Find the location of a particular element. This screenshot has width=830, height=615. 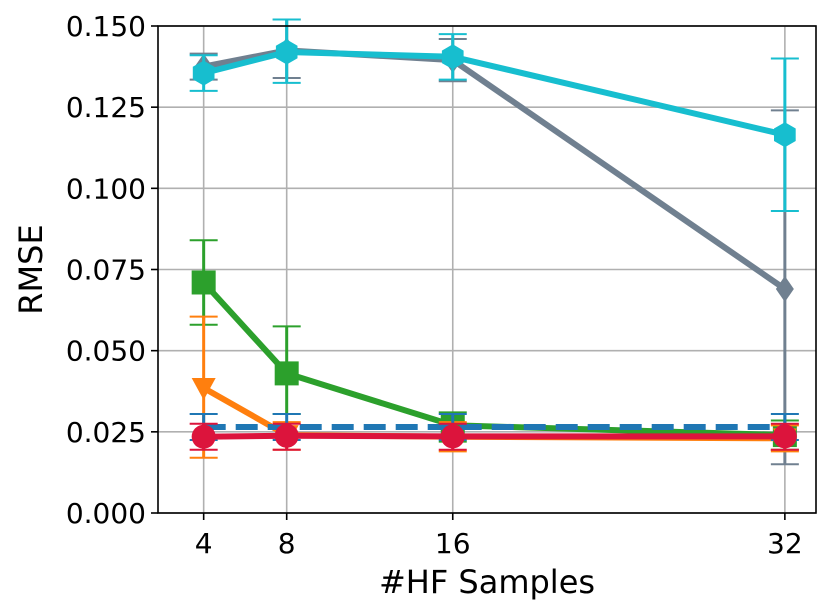

y-tick-label: 0.125 is located at coordinates (106, 107).